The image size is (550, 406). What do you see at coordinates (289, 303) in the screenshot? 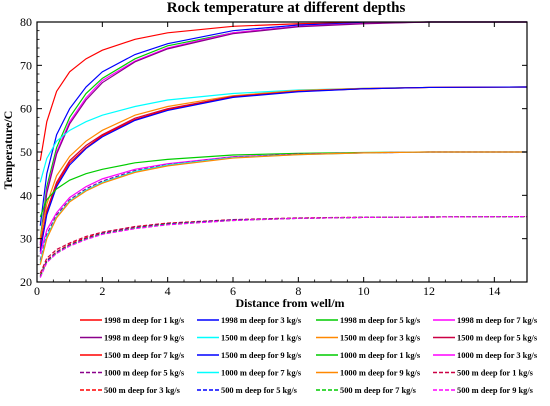
I see `x-axis-label: Distance from well/m` at bounding box center [289, 303].